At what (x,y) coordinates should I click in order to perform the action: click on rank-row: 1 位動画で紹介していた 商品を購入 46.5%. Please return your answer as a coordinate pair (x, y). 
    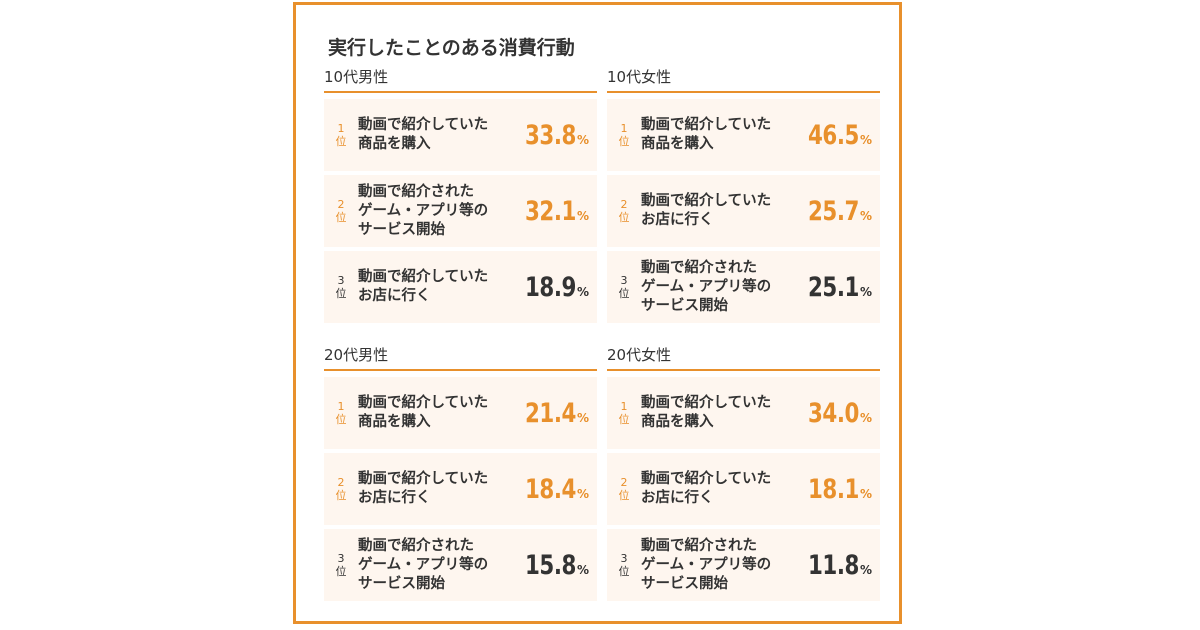
    Looking at the image, I should click on (743, 135).